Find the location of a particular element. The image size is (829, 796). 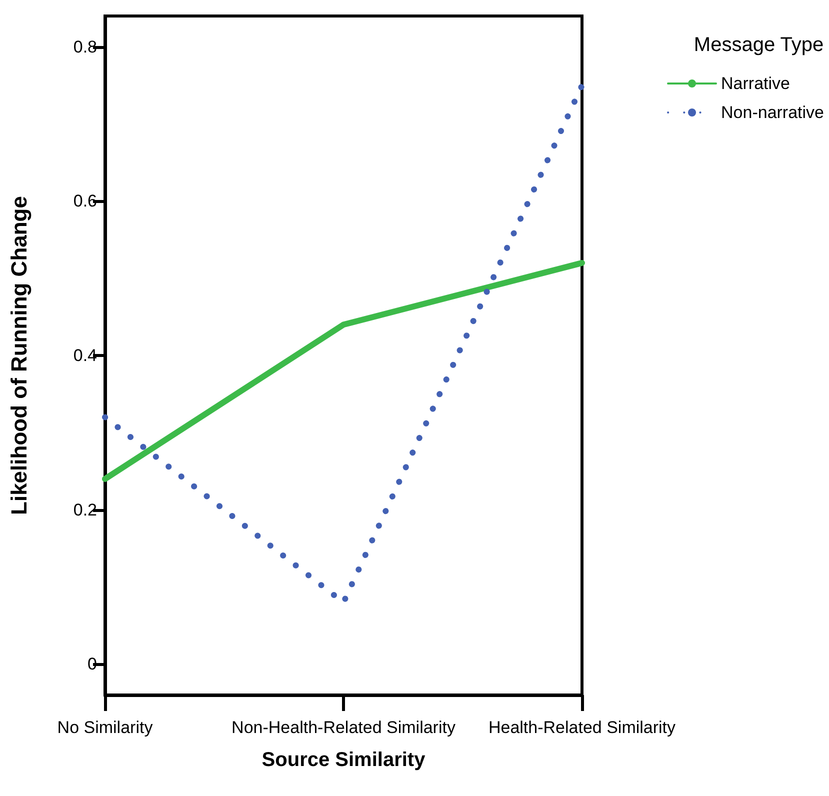

x-tick-label: No Similarity is located at coordinates (105, 727).